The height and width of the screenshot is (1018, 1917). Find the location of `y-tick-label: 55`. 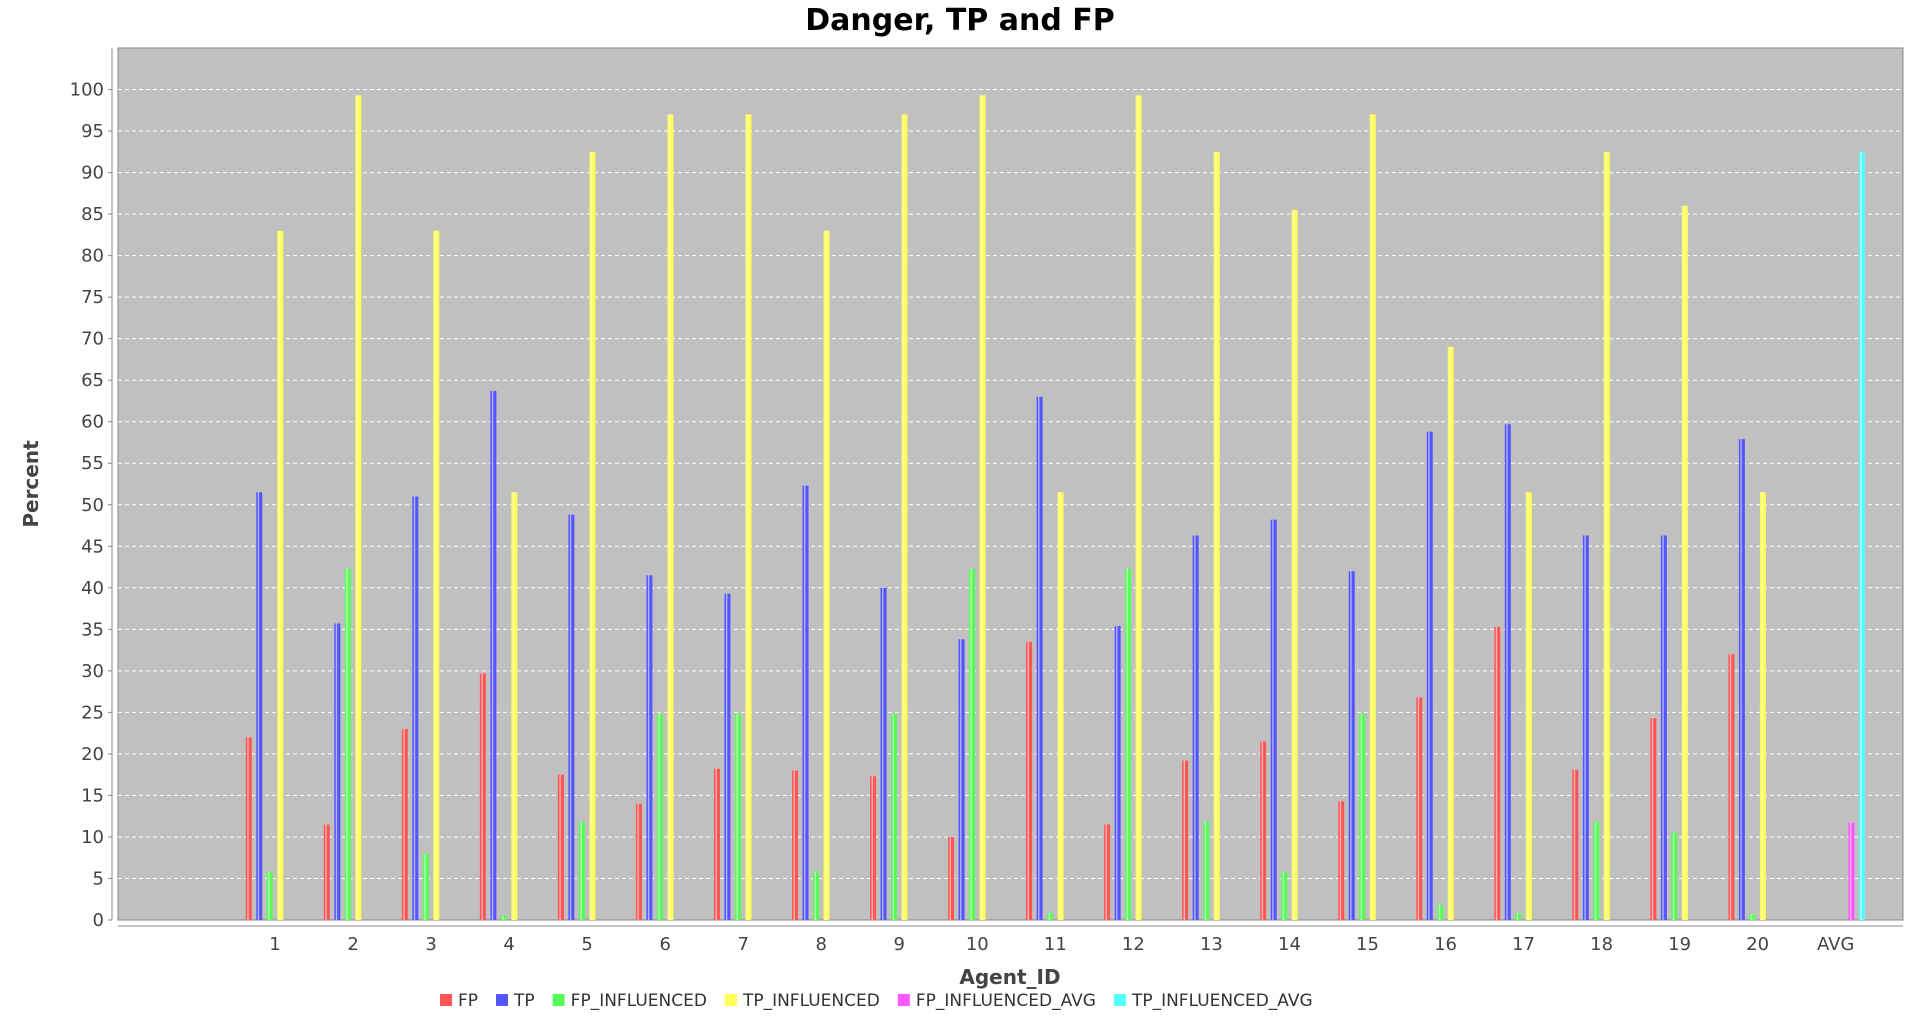

y-tick-label: 55 is located at coordinates (92, 463).